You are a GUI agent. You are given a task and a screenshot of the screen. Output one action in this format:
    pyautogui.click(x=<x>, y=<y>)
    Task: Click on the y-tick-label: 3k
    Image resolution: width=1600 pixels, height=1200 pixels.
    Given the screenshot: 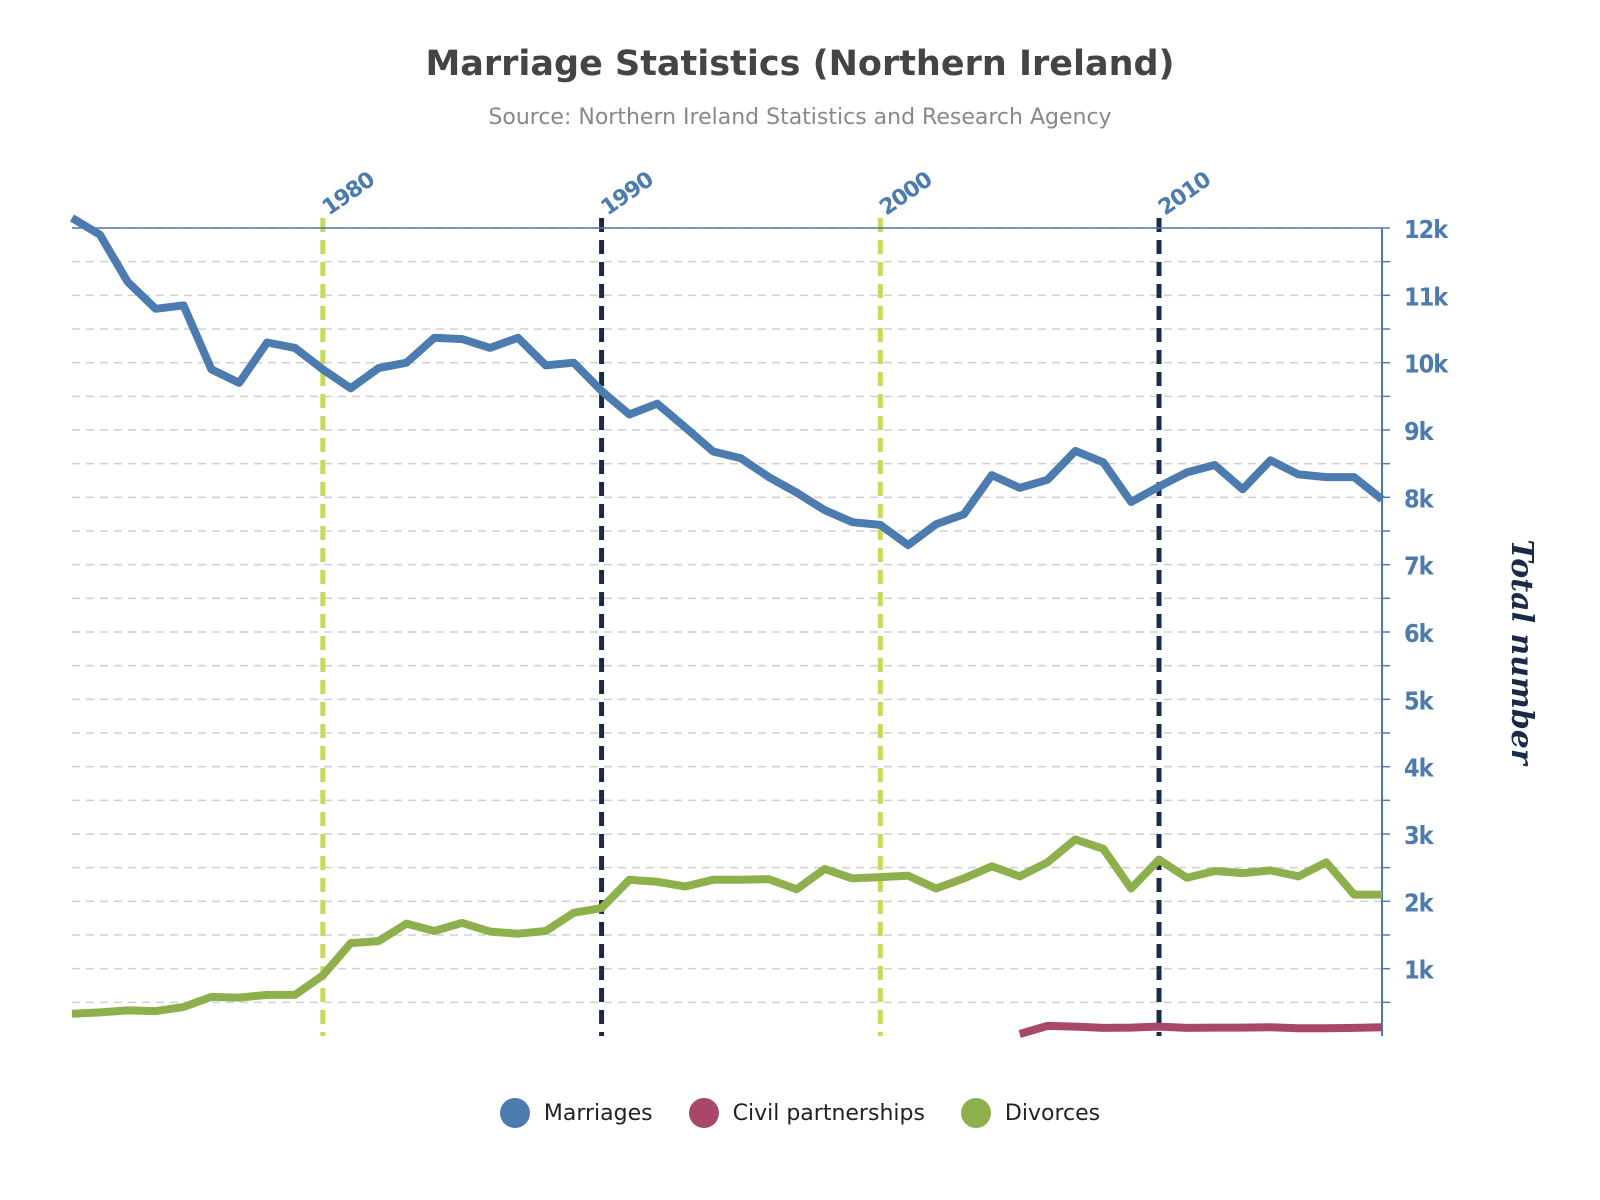 What is the action you would take?
    pyautogui.click(x=1419, y=835)
    